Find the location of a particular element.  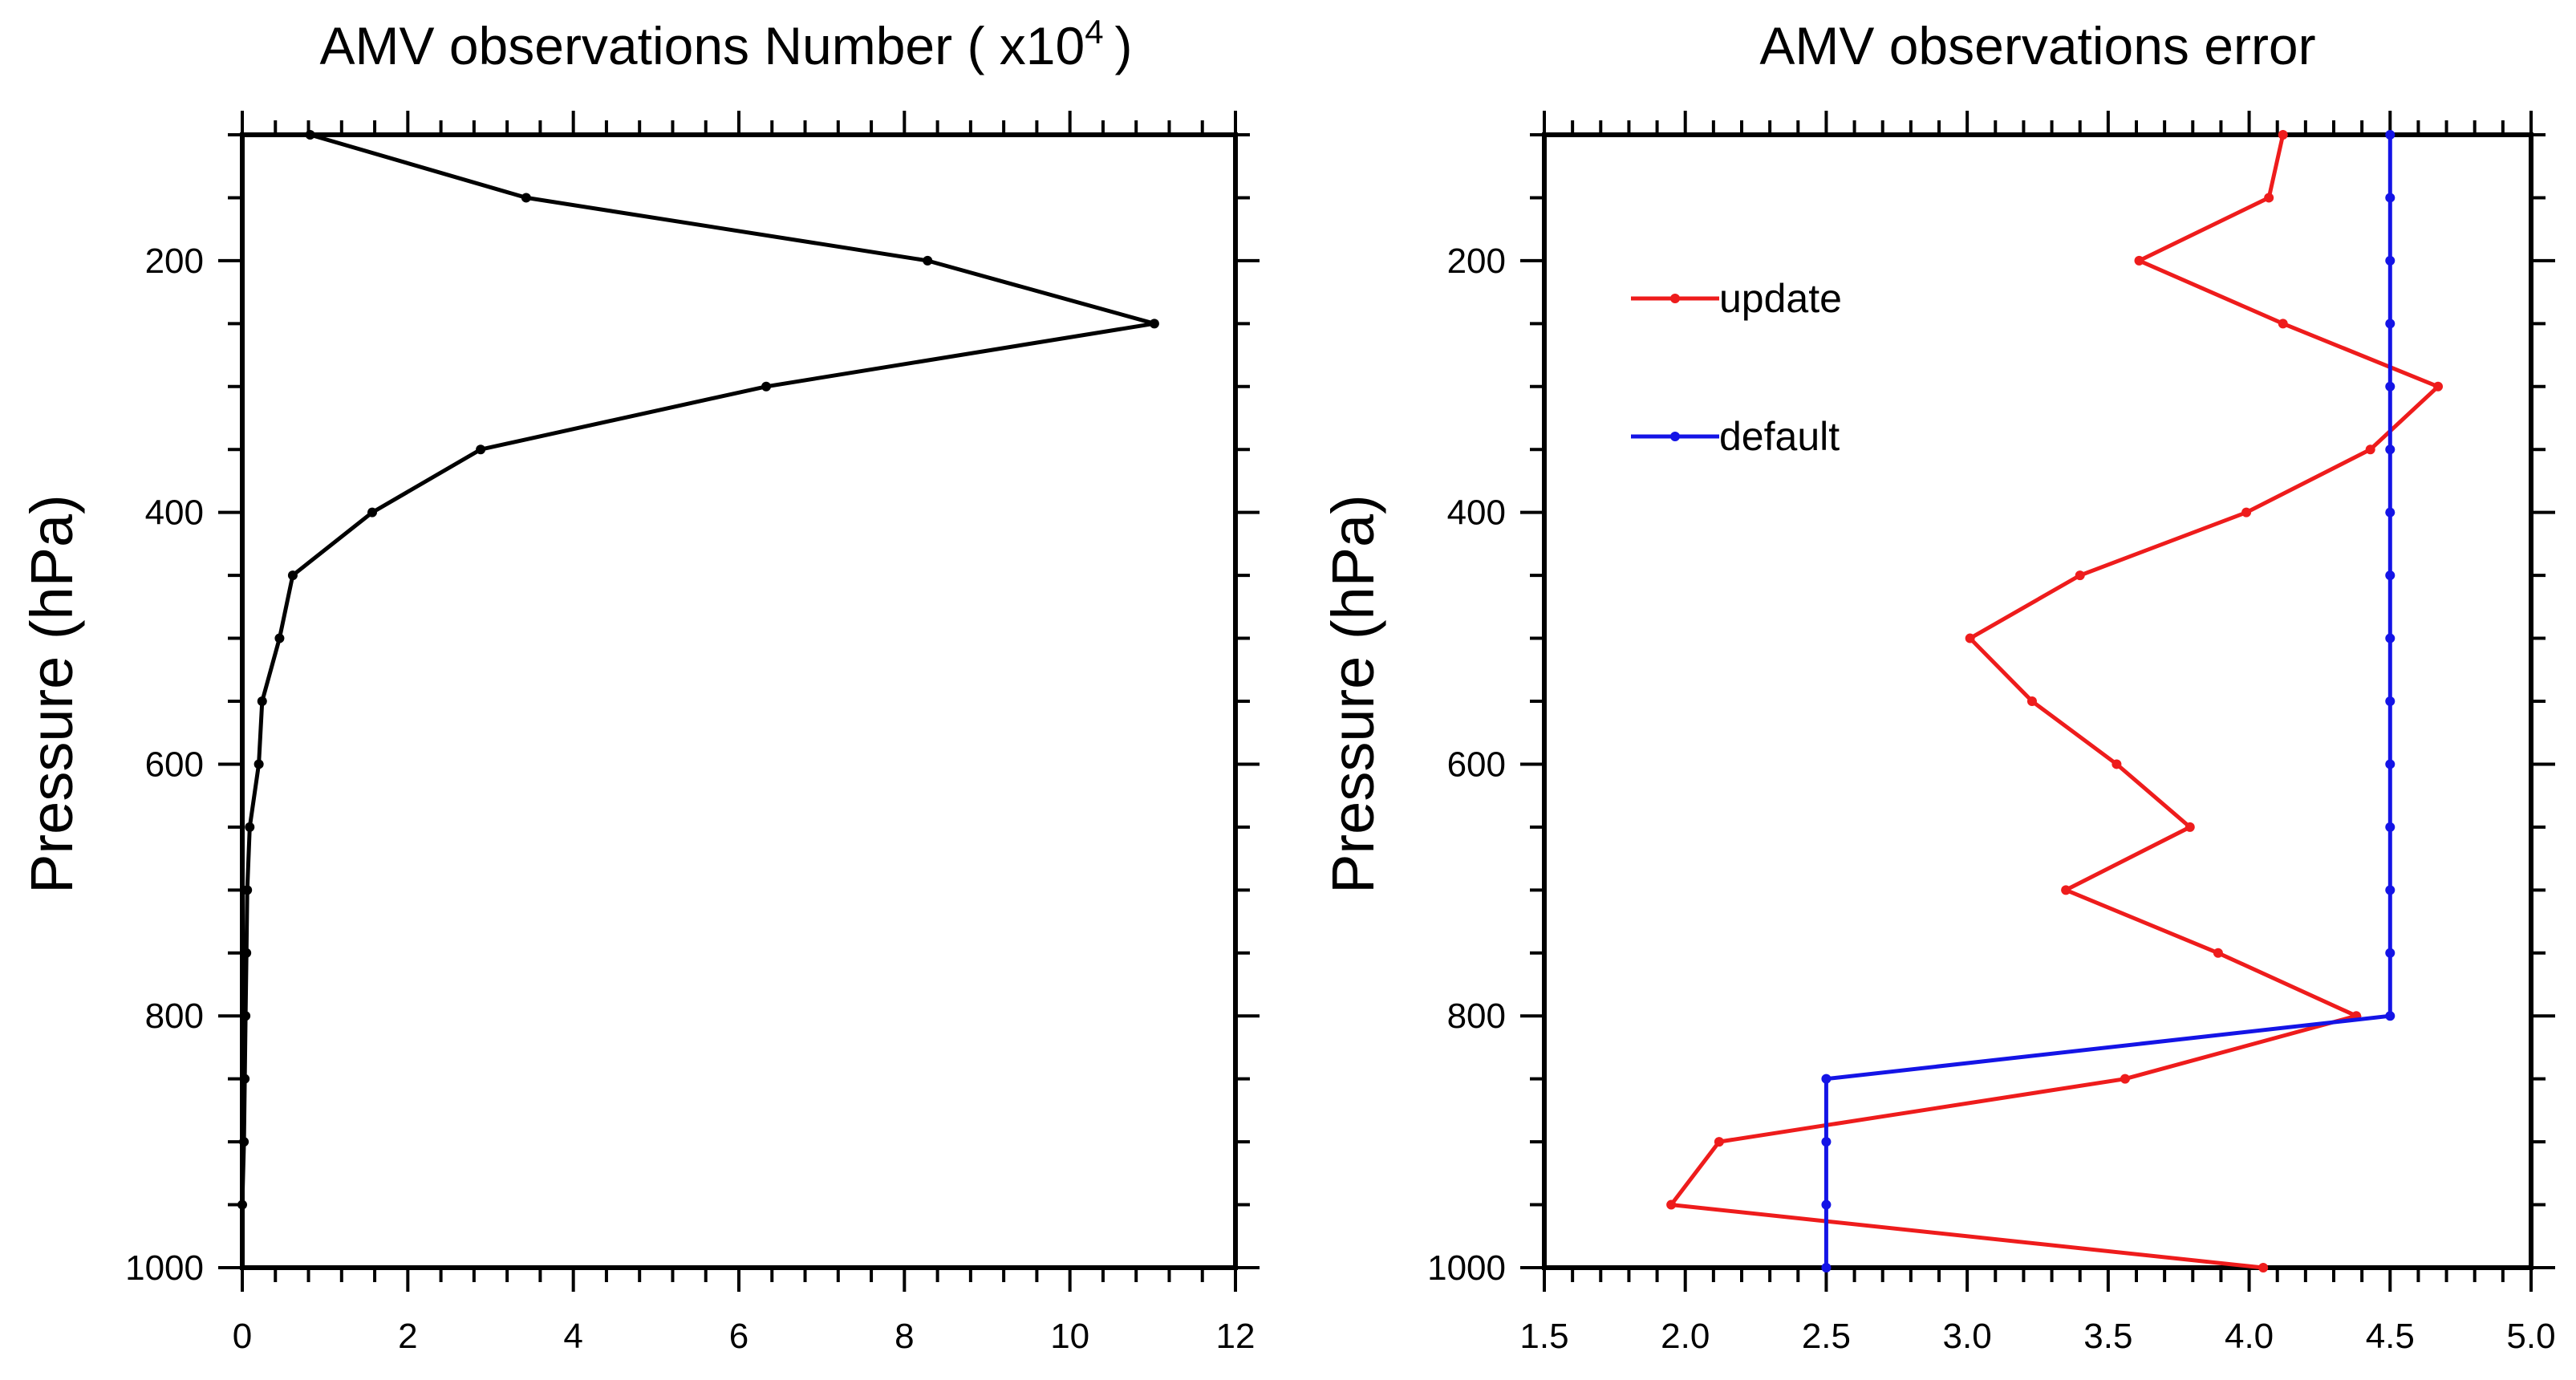

x-tick-label: 4.5 is located at coordinates (2390, 1336).